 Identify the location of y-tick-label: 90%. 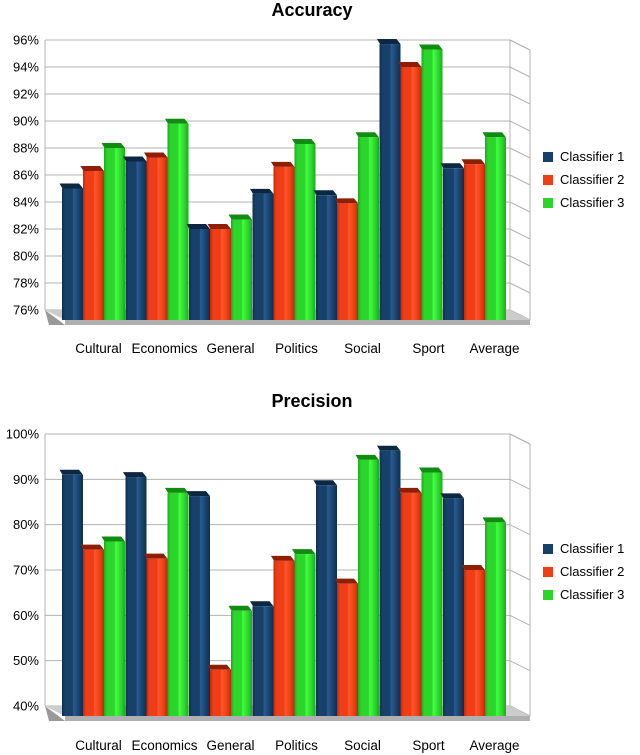
(26, 479).